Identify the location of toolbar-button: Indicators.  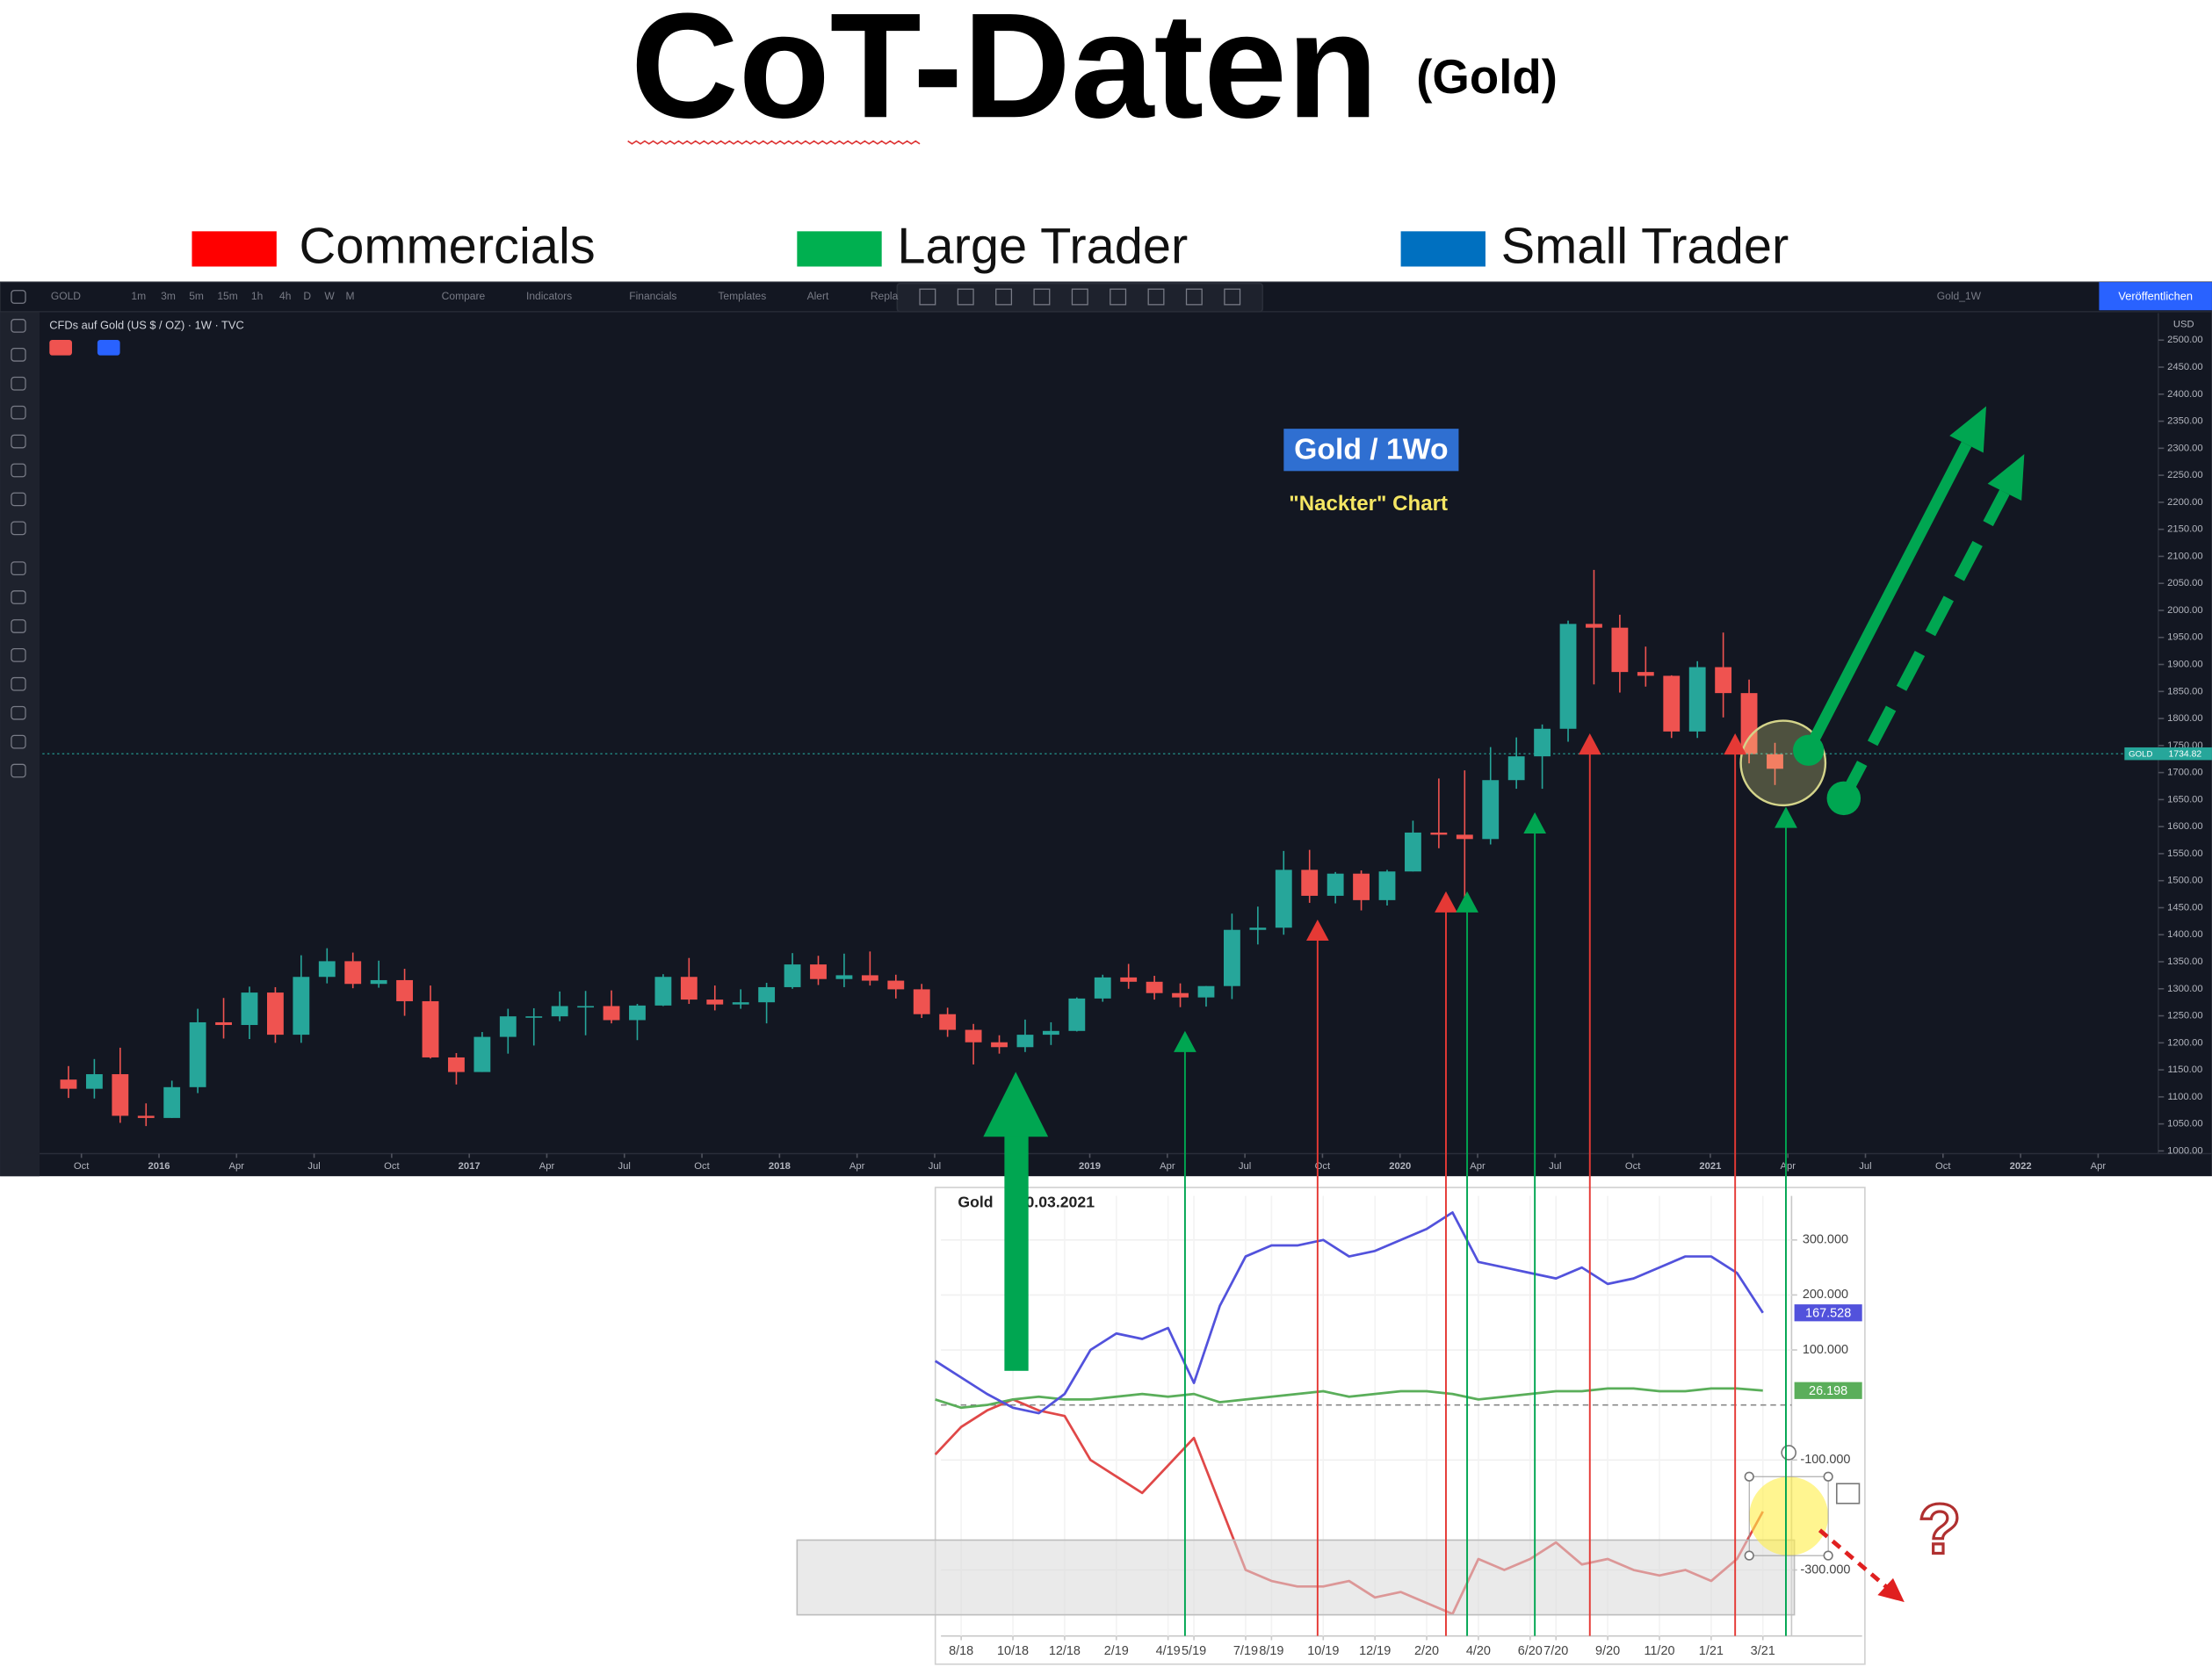
(549, 296).